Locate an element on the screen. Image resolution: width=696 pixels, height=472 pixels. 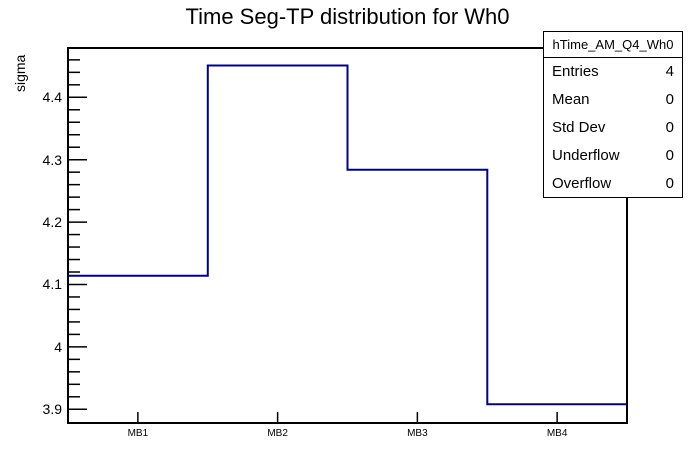
y-tick-label: 4.3 is located at coordinates (52, 159).